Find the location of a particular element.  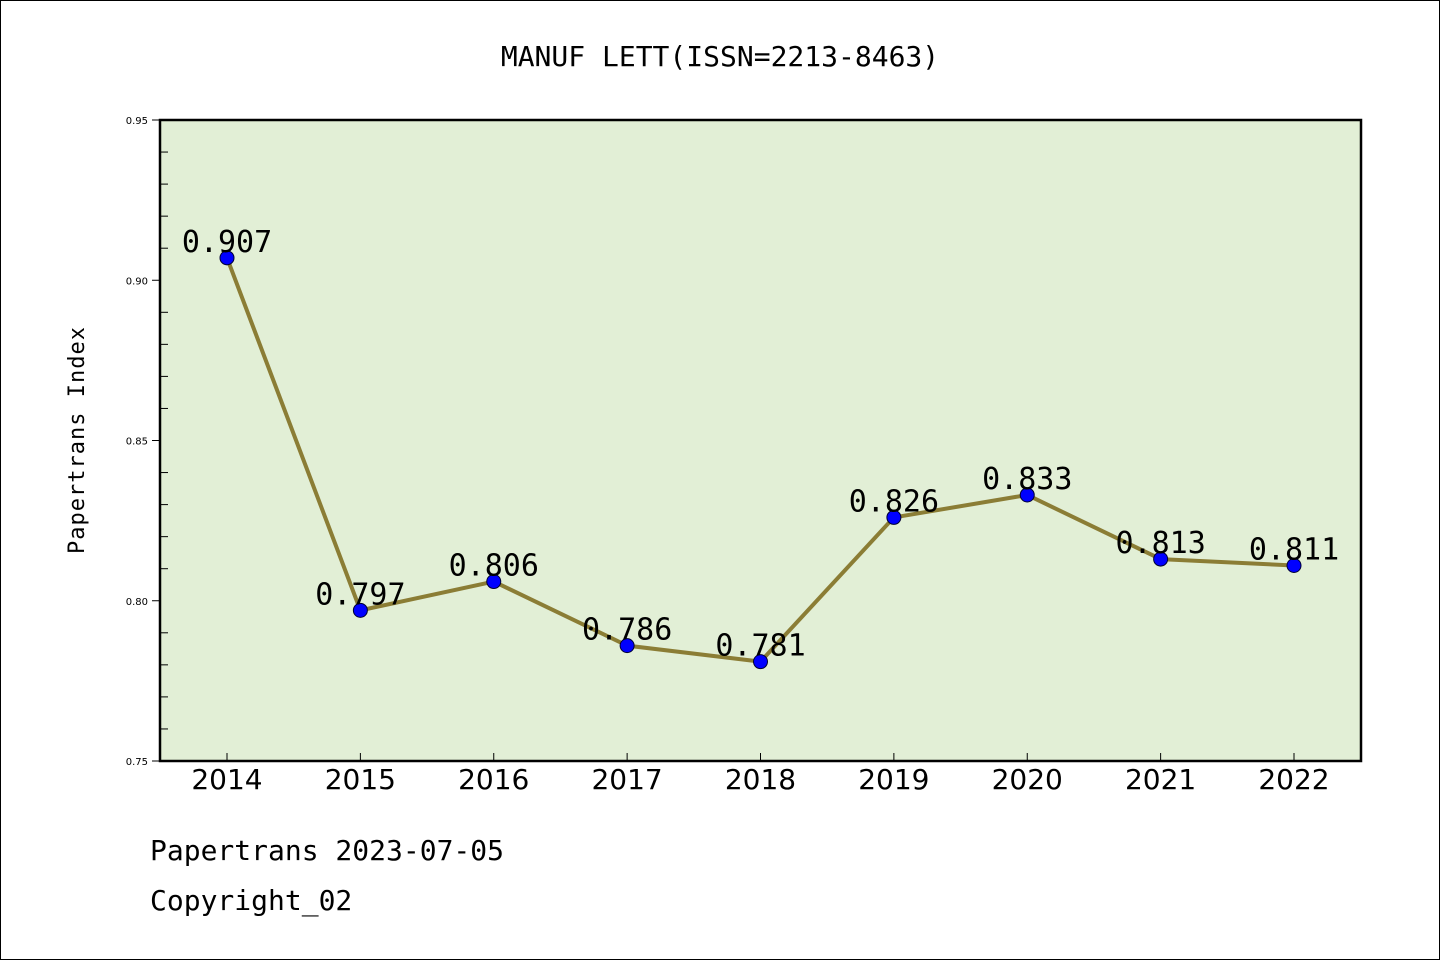

data-label: 0.806 is located at coordinates (494, 566).